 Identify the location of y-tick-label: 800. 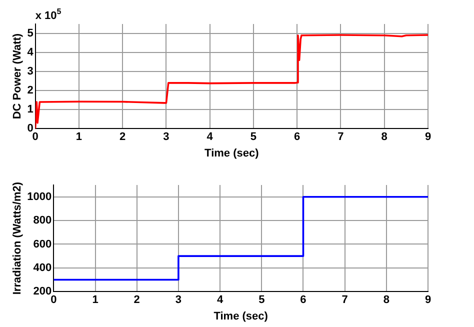
(42, 220).